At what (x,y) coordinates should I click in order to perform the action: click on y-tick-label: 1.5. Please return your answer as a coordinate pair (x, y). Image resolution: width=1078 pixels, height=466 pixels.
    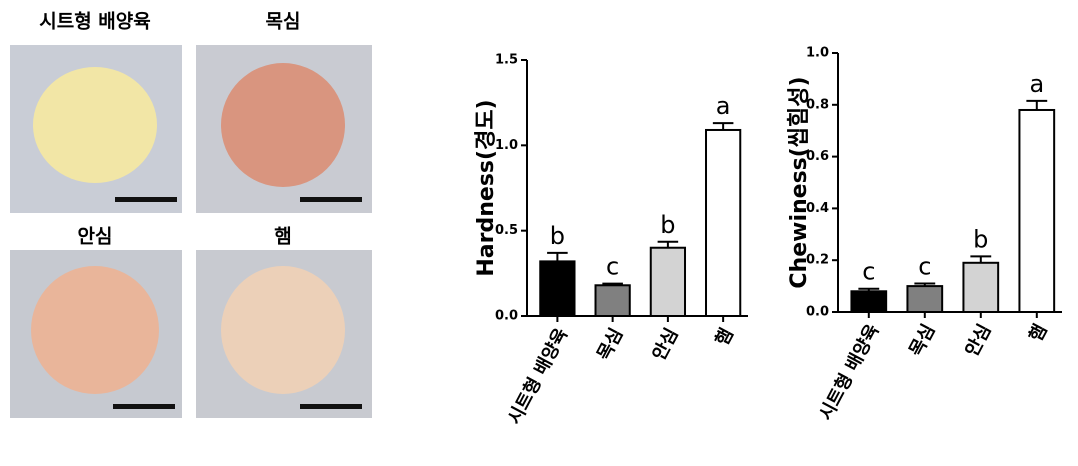
    Looking at the image, I should click on (506, 60).